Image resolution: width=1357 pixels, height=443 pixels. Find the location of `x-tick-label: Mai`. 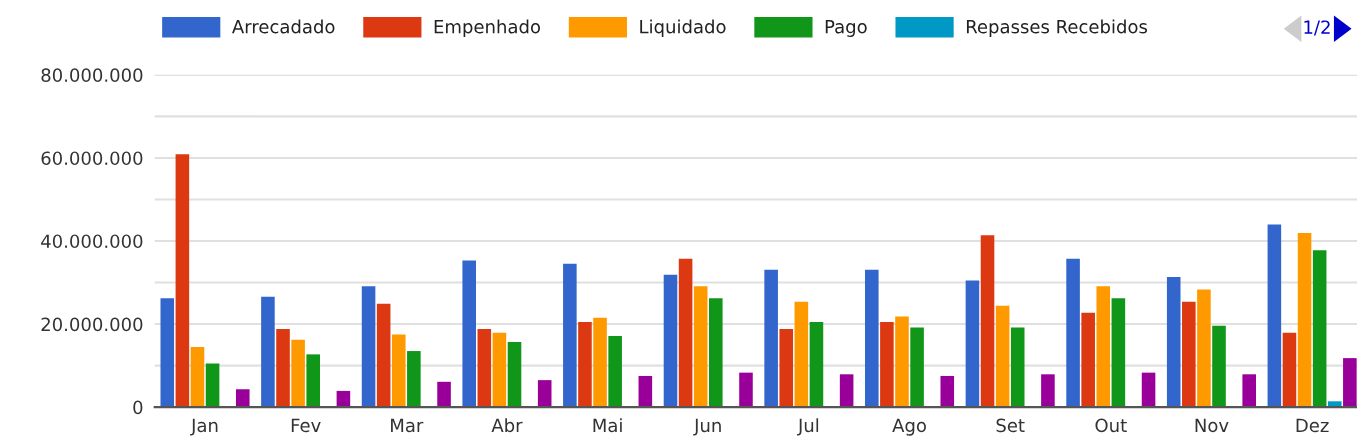

x-tick-label: Mai is located at coordinates (607, 425).